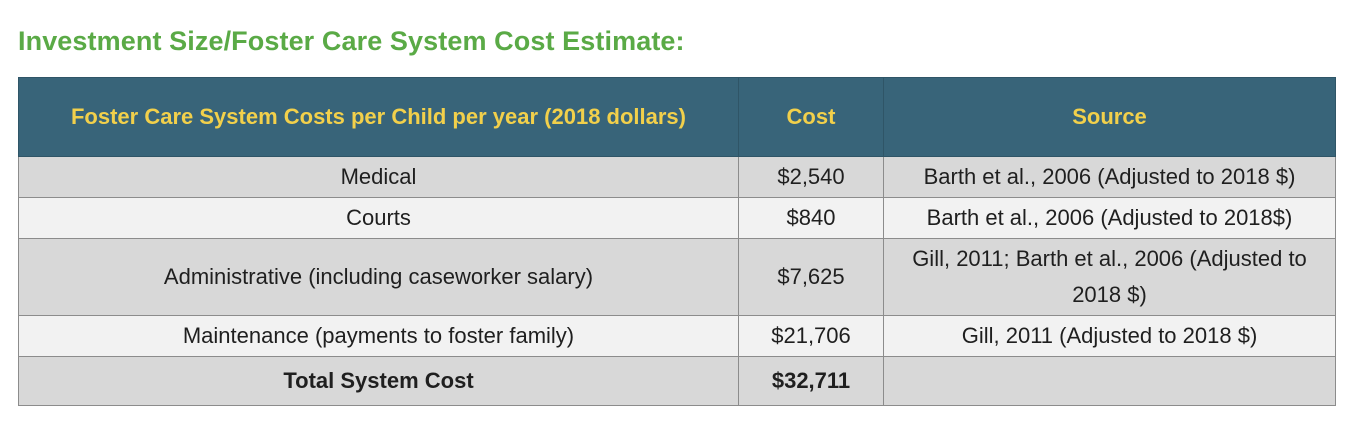 Image resolution: width=1356 pixels, height=426 pixels. I want to click on cell-item: Medical, so click(378, 177).